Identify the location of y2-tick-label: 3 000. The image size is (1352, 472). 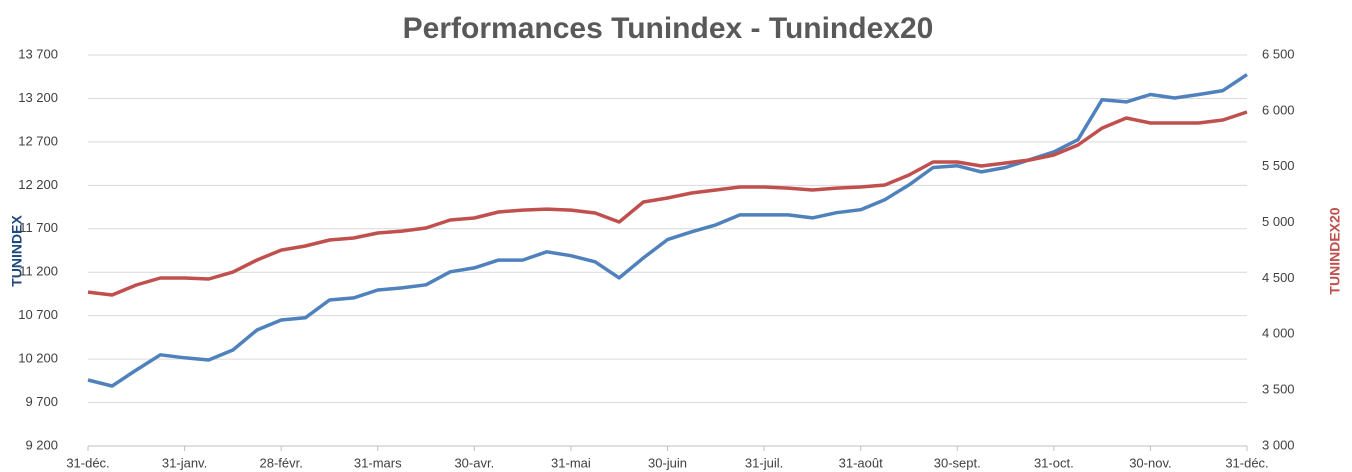
(1278, 444).